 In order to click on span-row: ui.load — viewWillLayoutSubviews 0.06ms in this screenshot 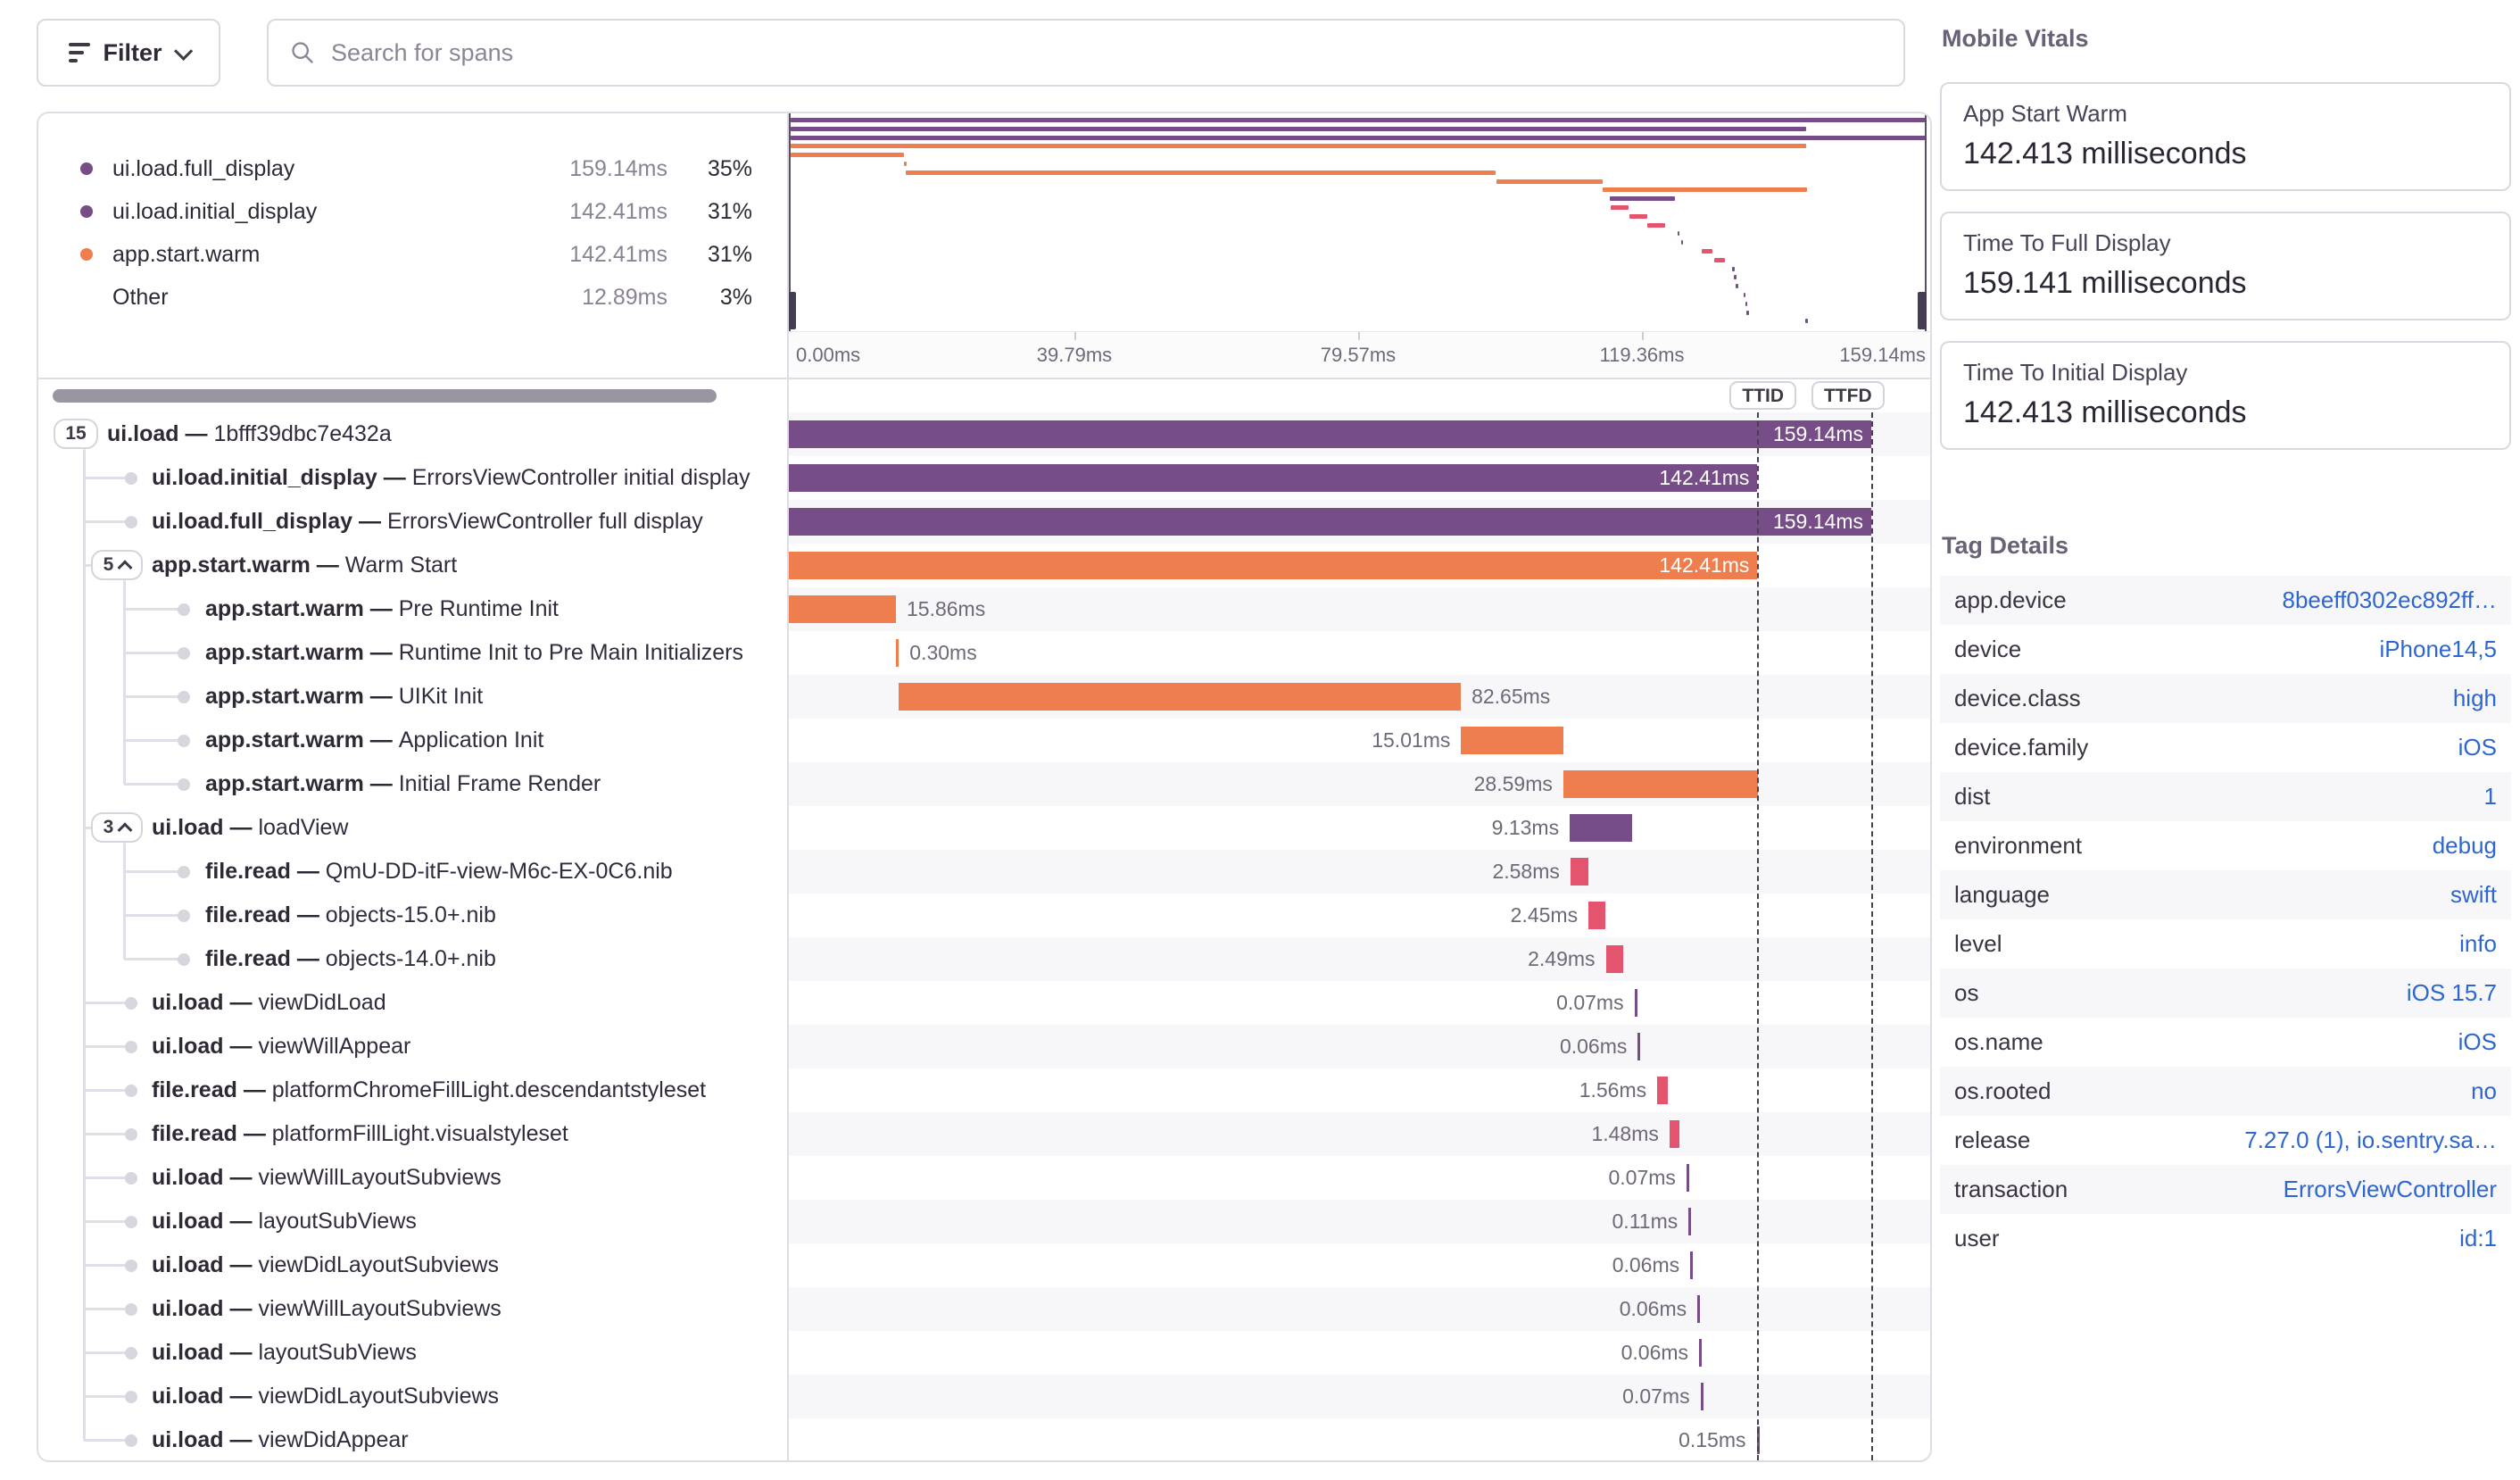, I will do `click(984, 1309)`.